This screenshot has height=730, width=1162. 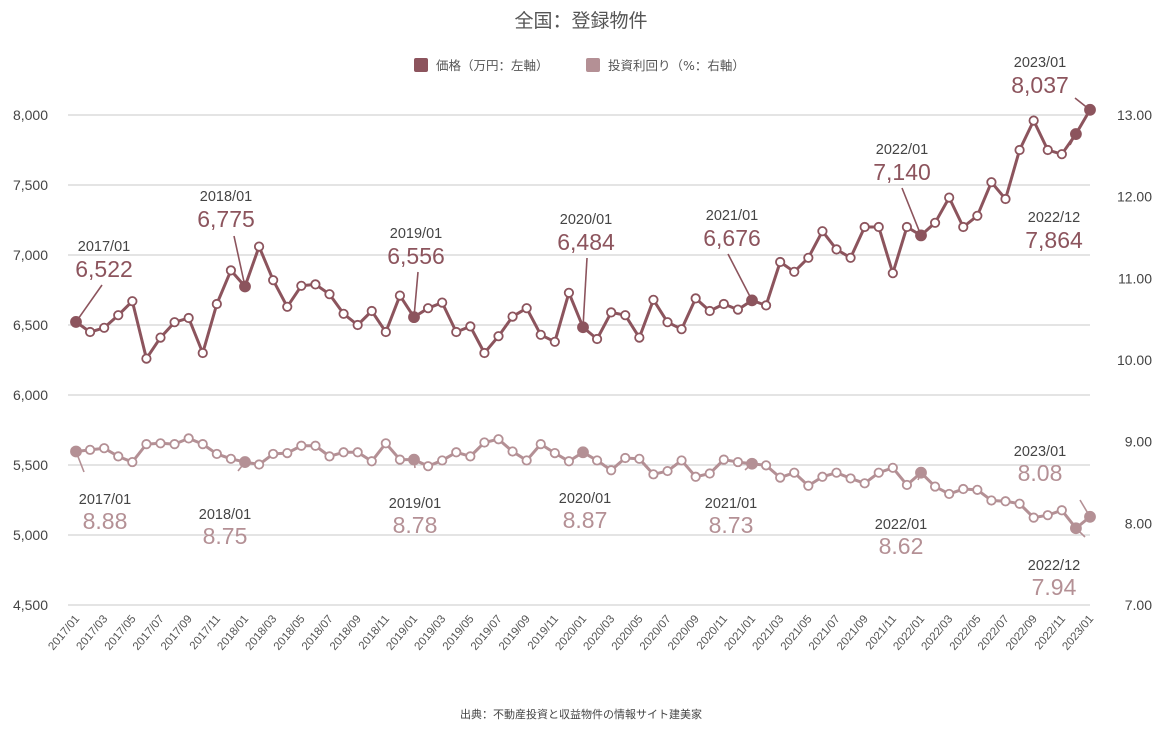 I want to click on legend-label-price: 価格（万円：左軸）, so click(x=492, y=65).